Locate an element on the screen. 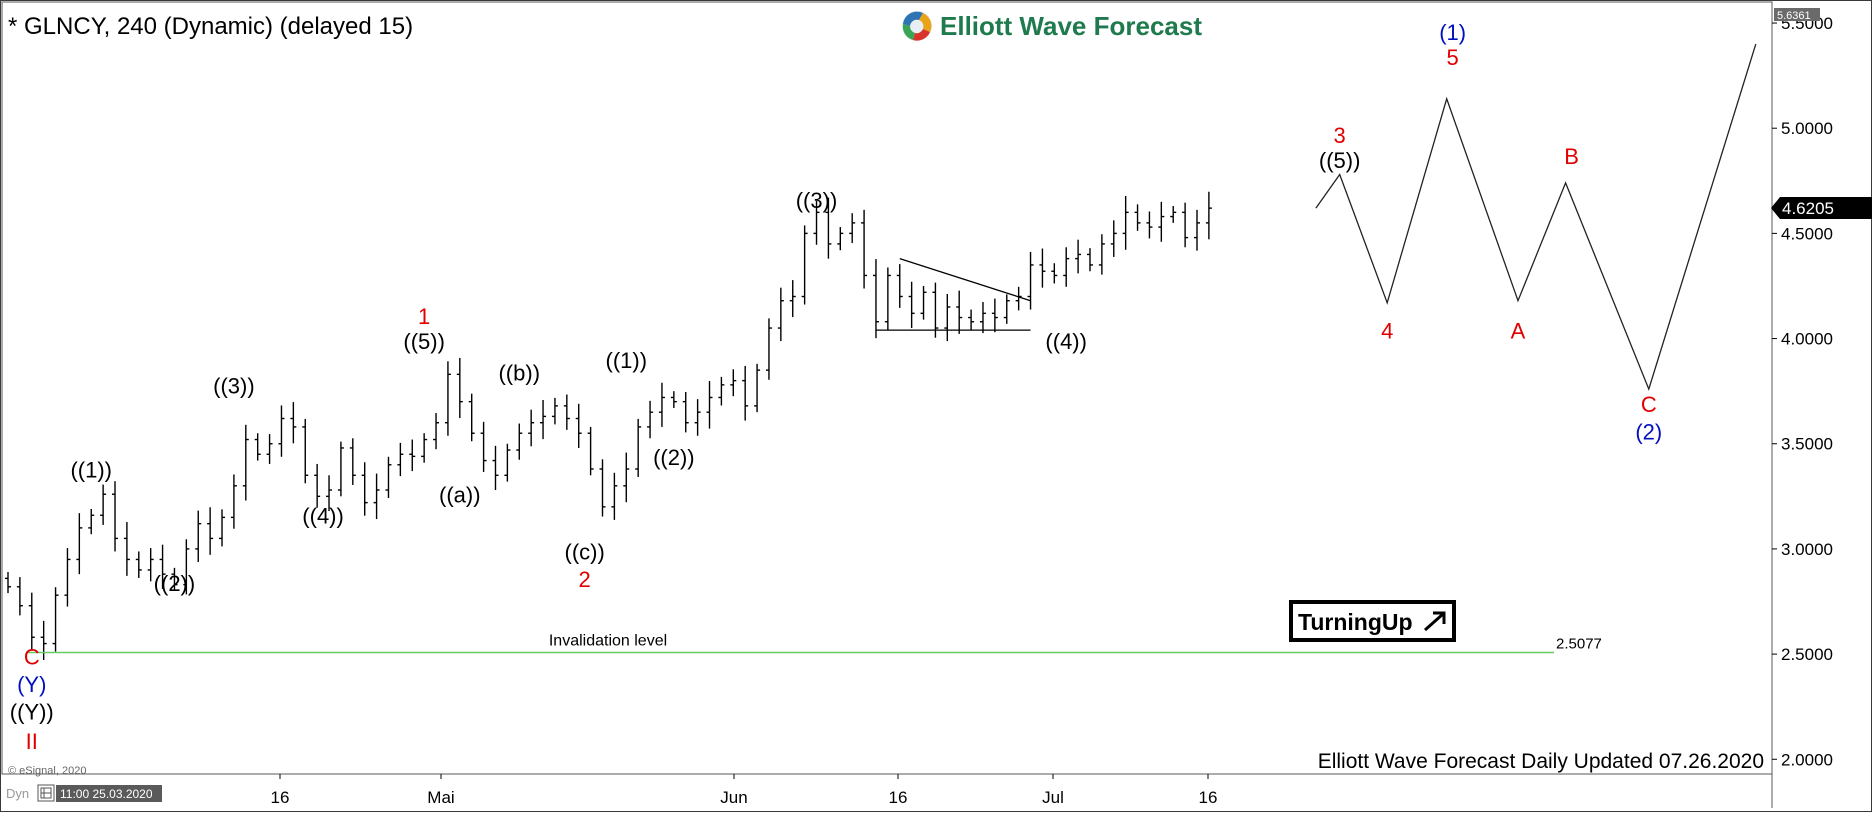  cursor-time-box: 11:00 25.03.2020 is located at coordinates (99, 793).